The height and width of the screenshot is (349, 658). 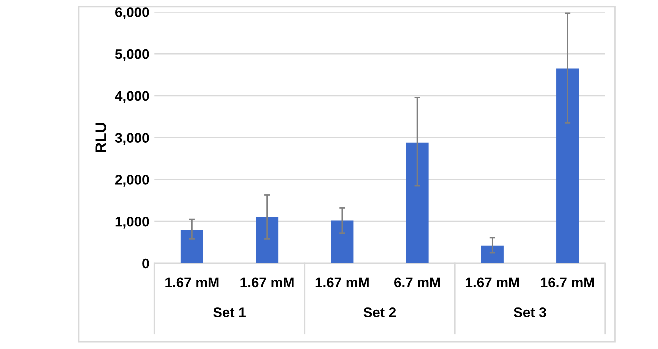 I want to click on y-tick-label: 3,000, so click(x=132, y=139).